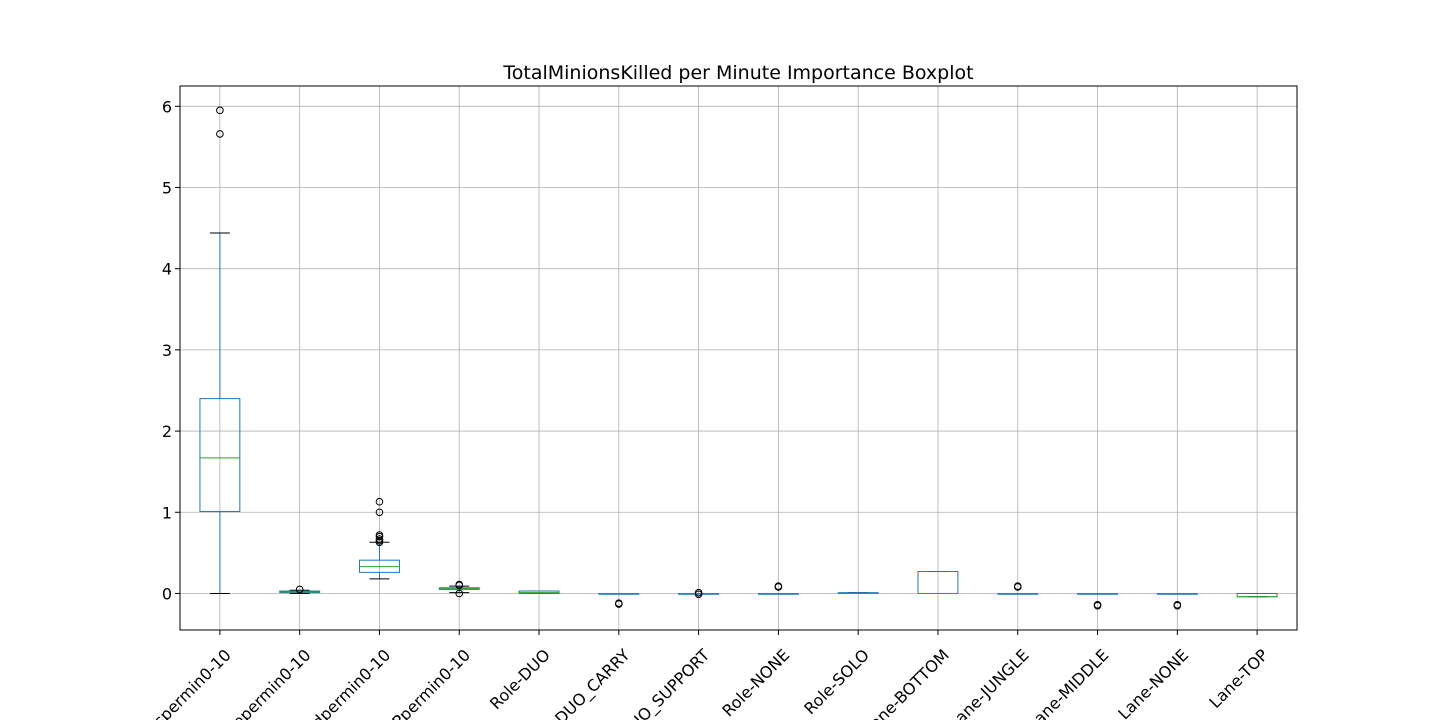 This screenshot has height=720, width=1440. I want to click on iqr-box, so click(220, 455).